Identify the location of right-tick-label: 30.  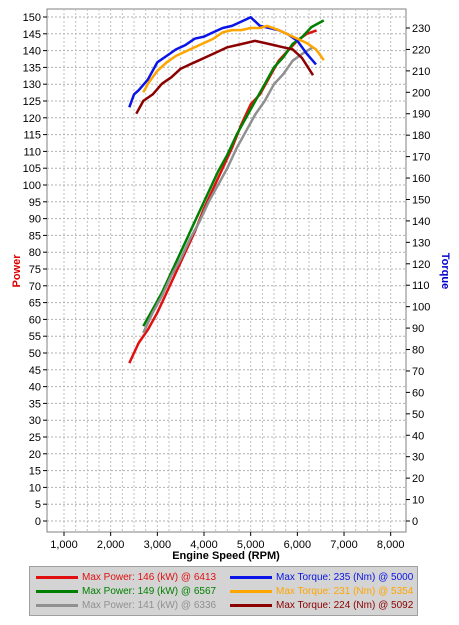
(418, 458).